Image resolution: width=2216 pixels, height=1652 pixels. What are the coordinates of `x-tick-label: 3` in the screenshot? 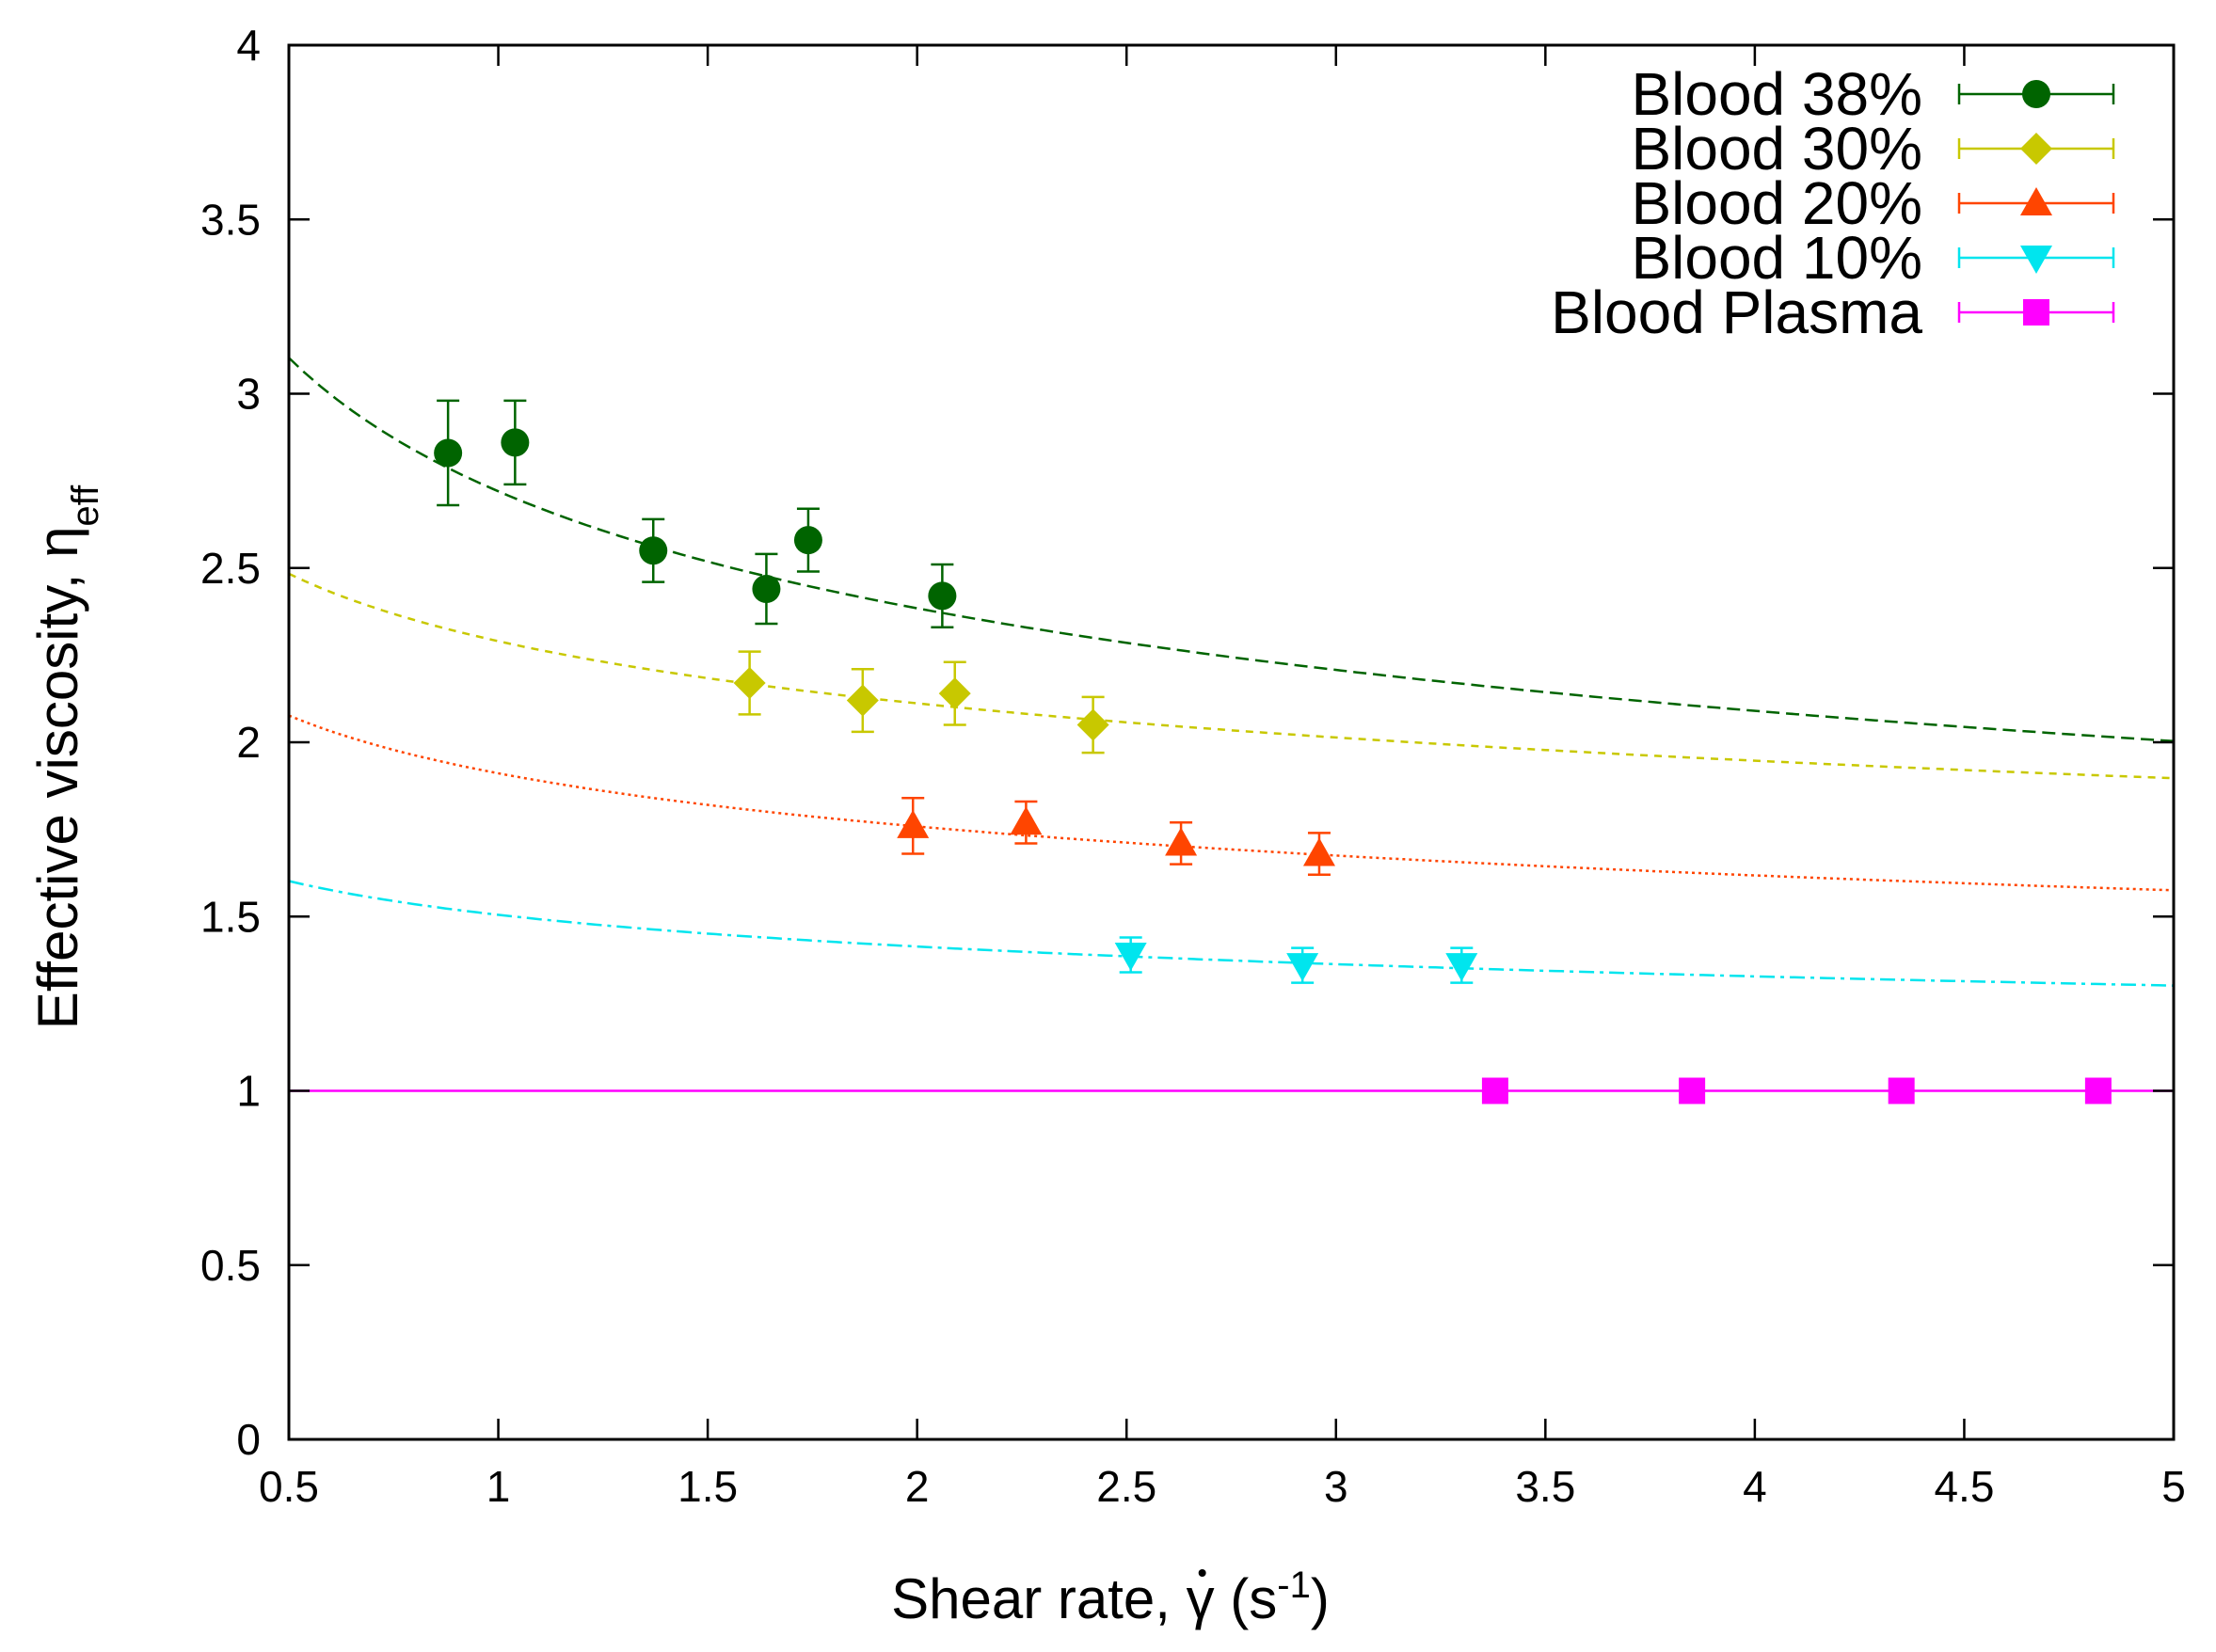 It's located at (1336, 1486).